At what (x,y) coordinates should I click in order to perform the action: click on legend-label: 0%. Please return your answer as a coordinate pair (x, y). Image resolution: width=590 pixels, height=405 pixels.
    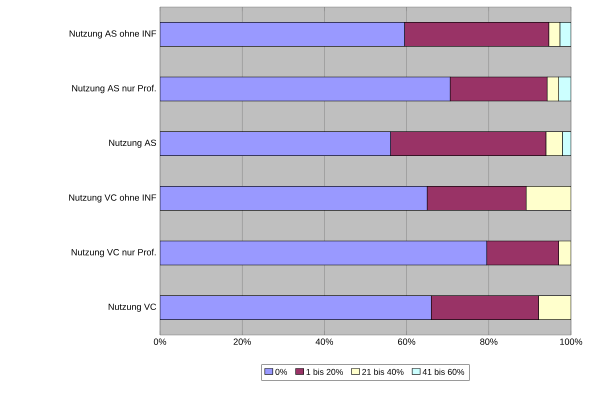
    Looking at the image, I should click on (281, 371).